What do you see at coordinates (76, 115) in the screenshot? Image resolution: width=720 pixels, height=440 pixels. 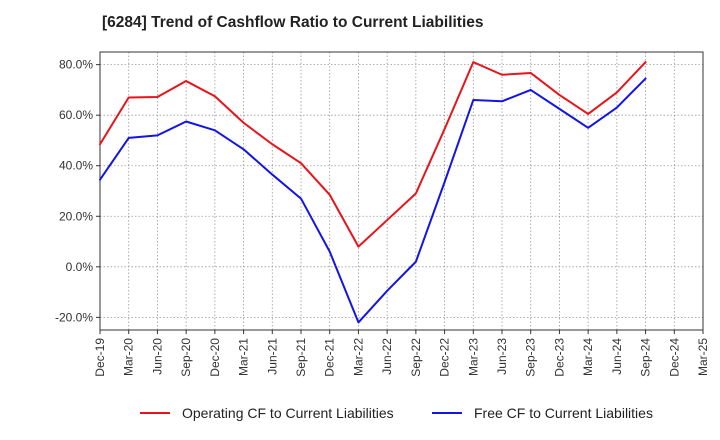 I see `y-tick-label: 60.0%` at bounding box center [76, 115].